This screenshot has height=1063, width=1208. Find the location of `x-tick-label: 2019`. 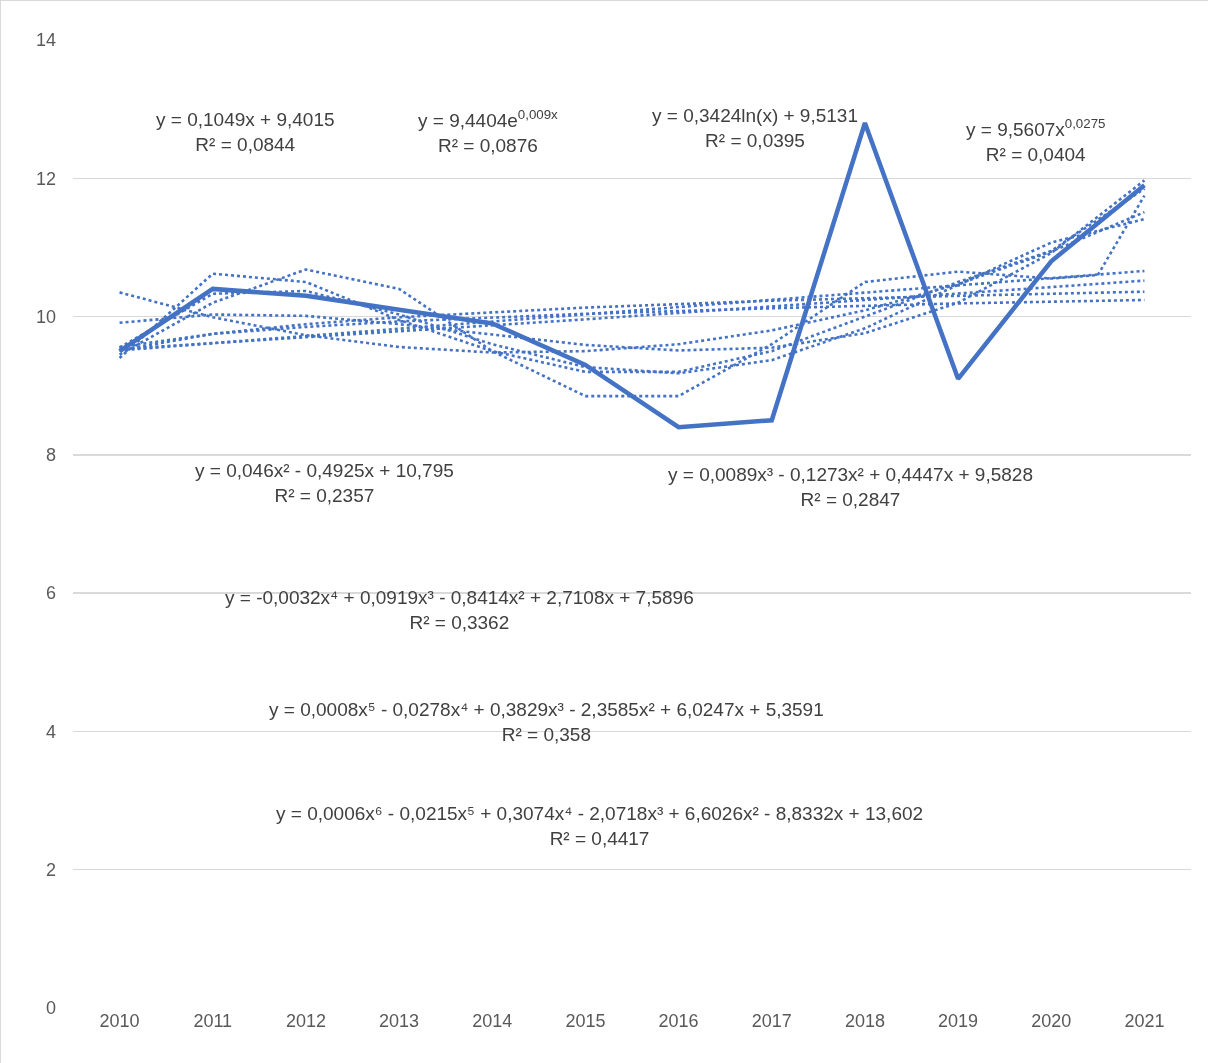

x-tick-label: 2019 is located at coordinates (958, 1021).